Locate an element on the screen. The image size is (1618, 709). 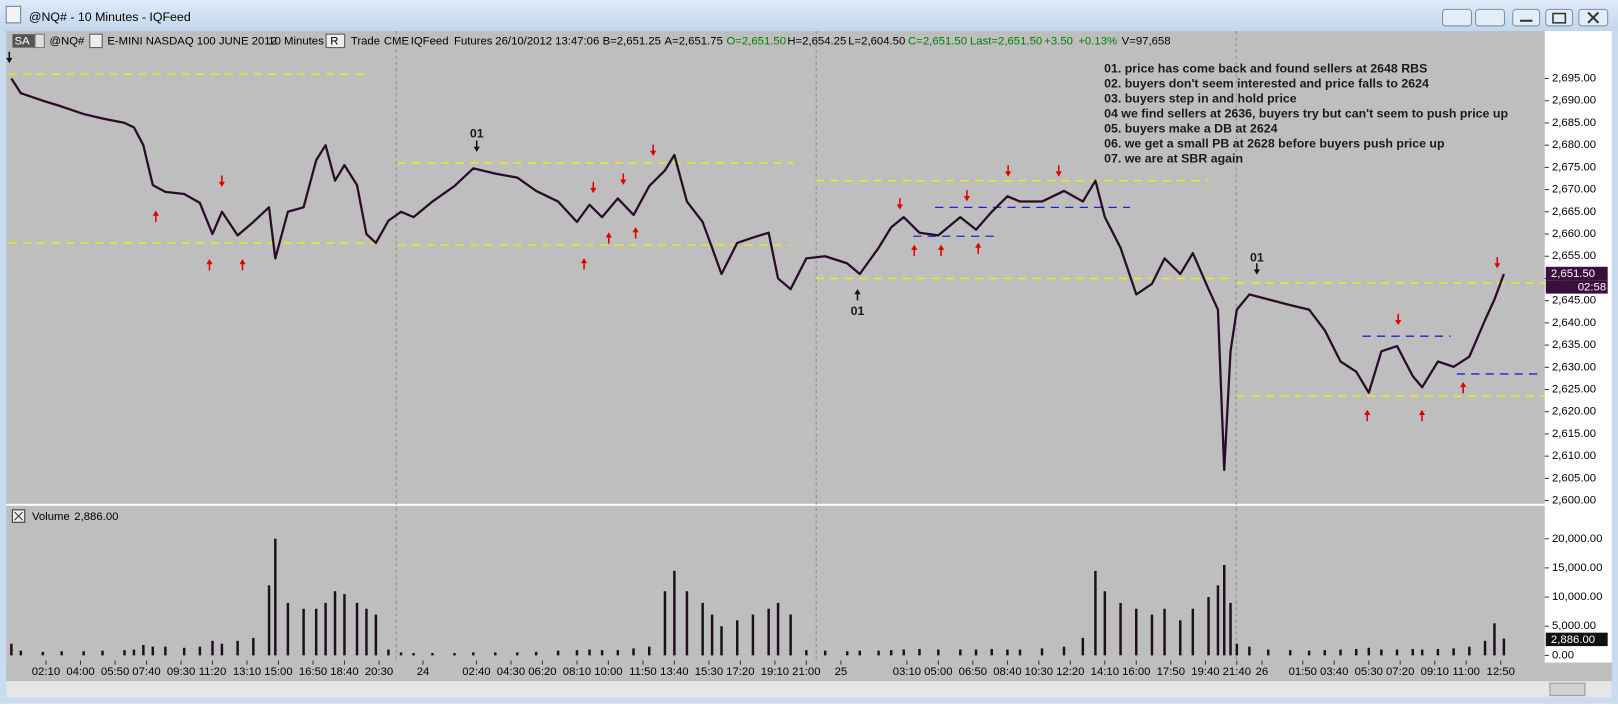
x-tick-label: 19:40 is located at coordinates (1205, 672).